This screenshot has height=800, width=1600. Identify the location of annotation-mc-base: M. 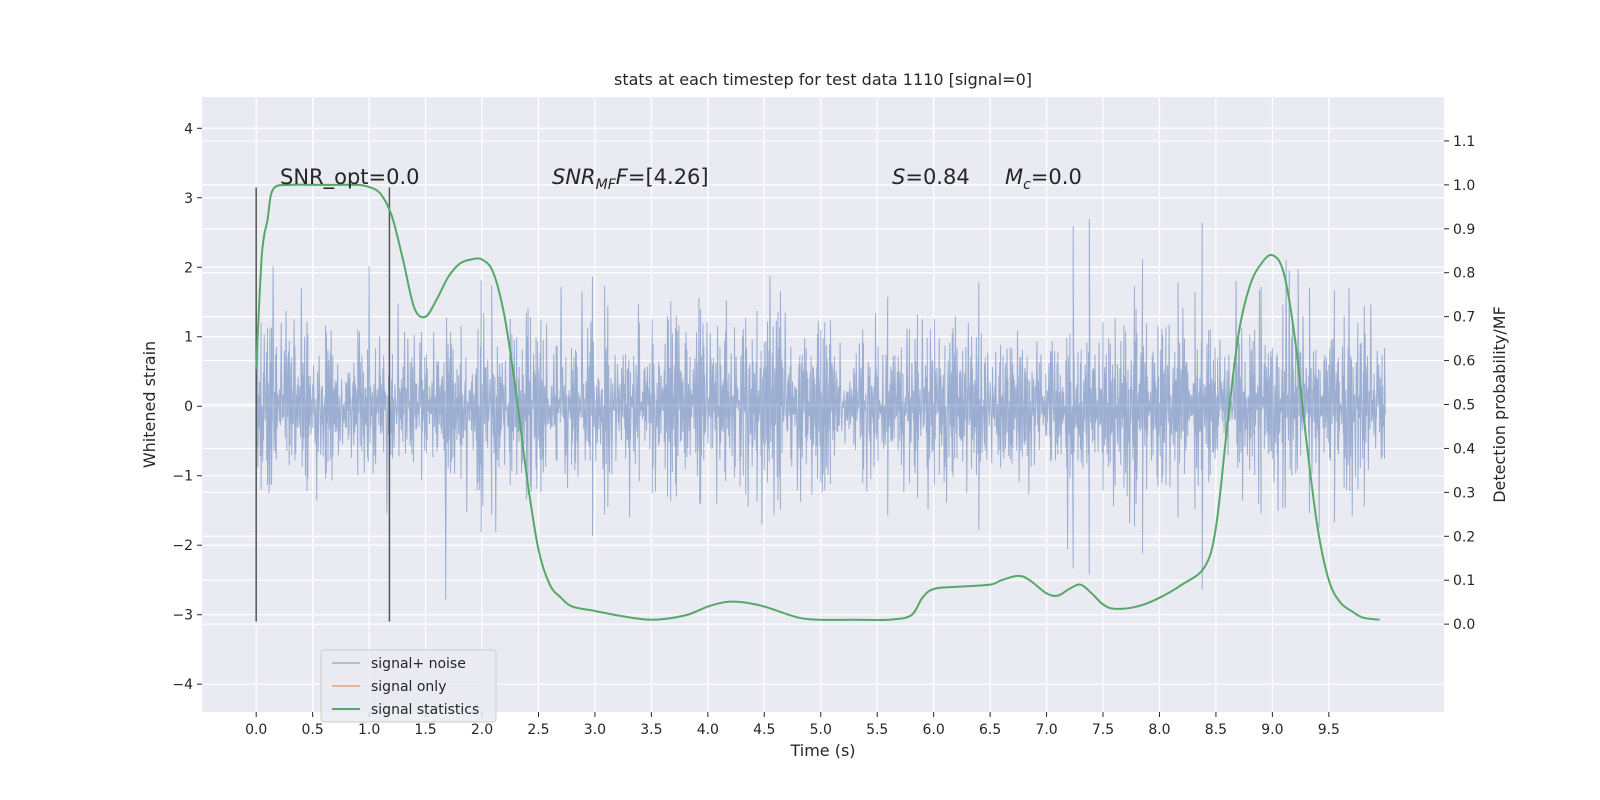
(1014, 177).